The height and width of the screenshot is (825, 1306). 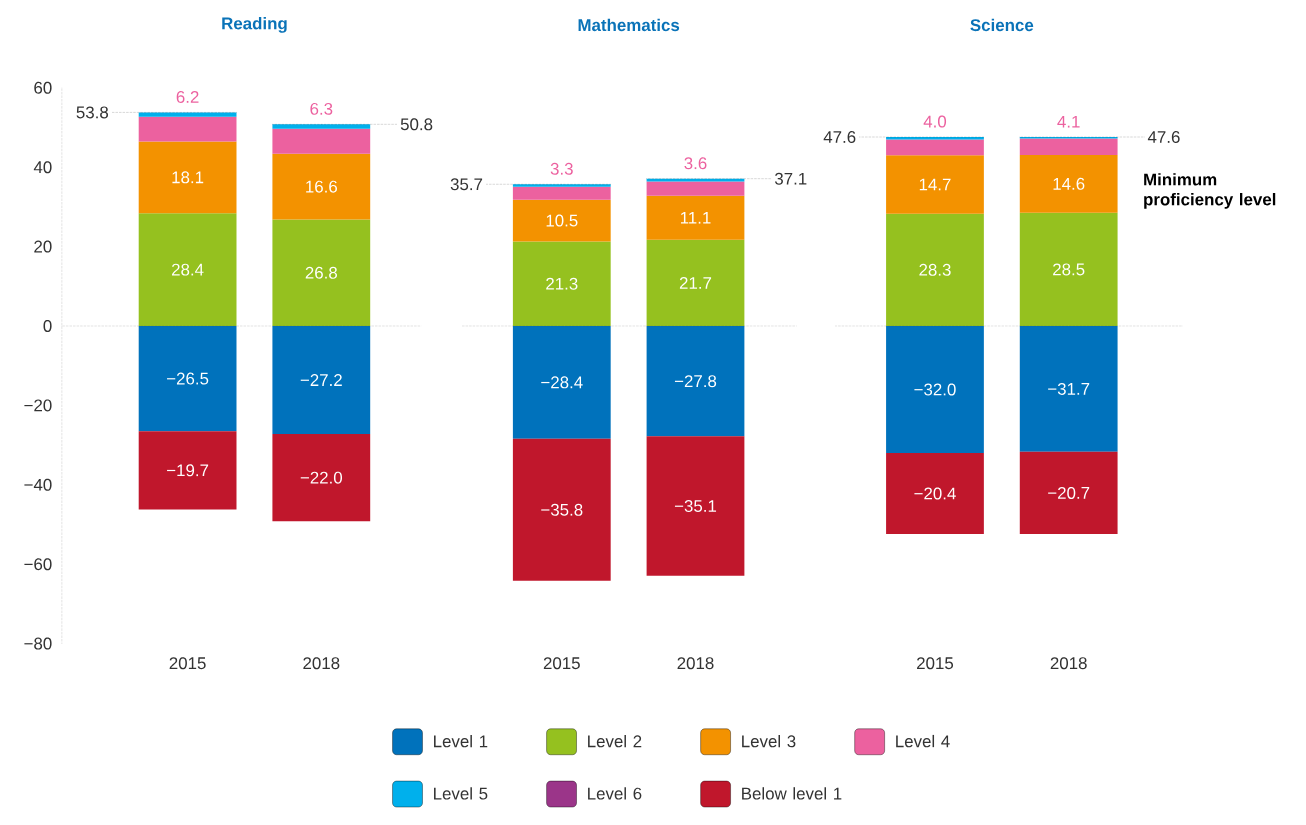 What do you see at coordinates (43, 246) in the screenshot?
I see `y-tick-label: 20` at bounding box center [43, 246].